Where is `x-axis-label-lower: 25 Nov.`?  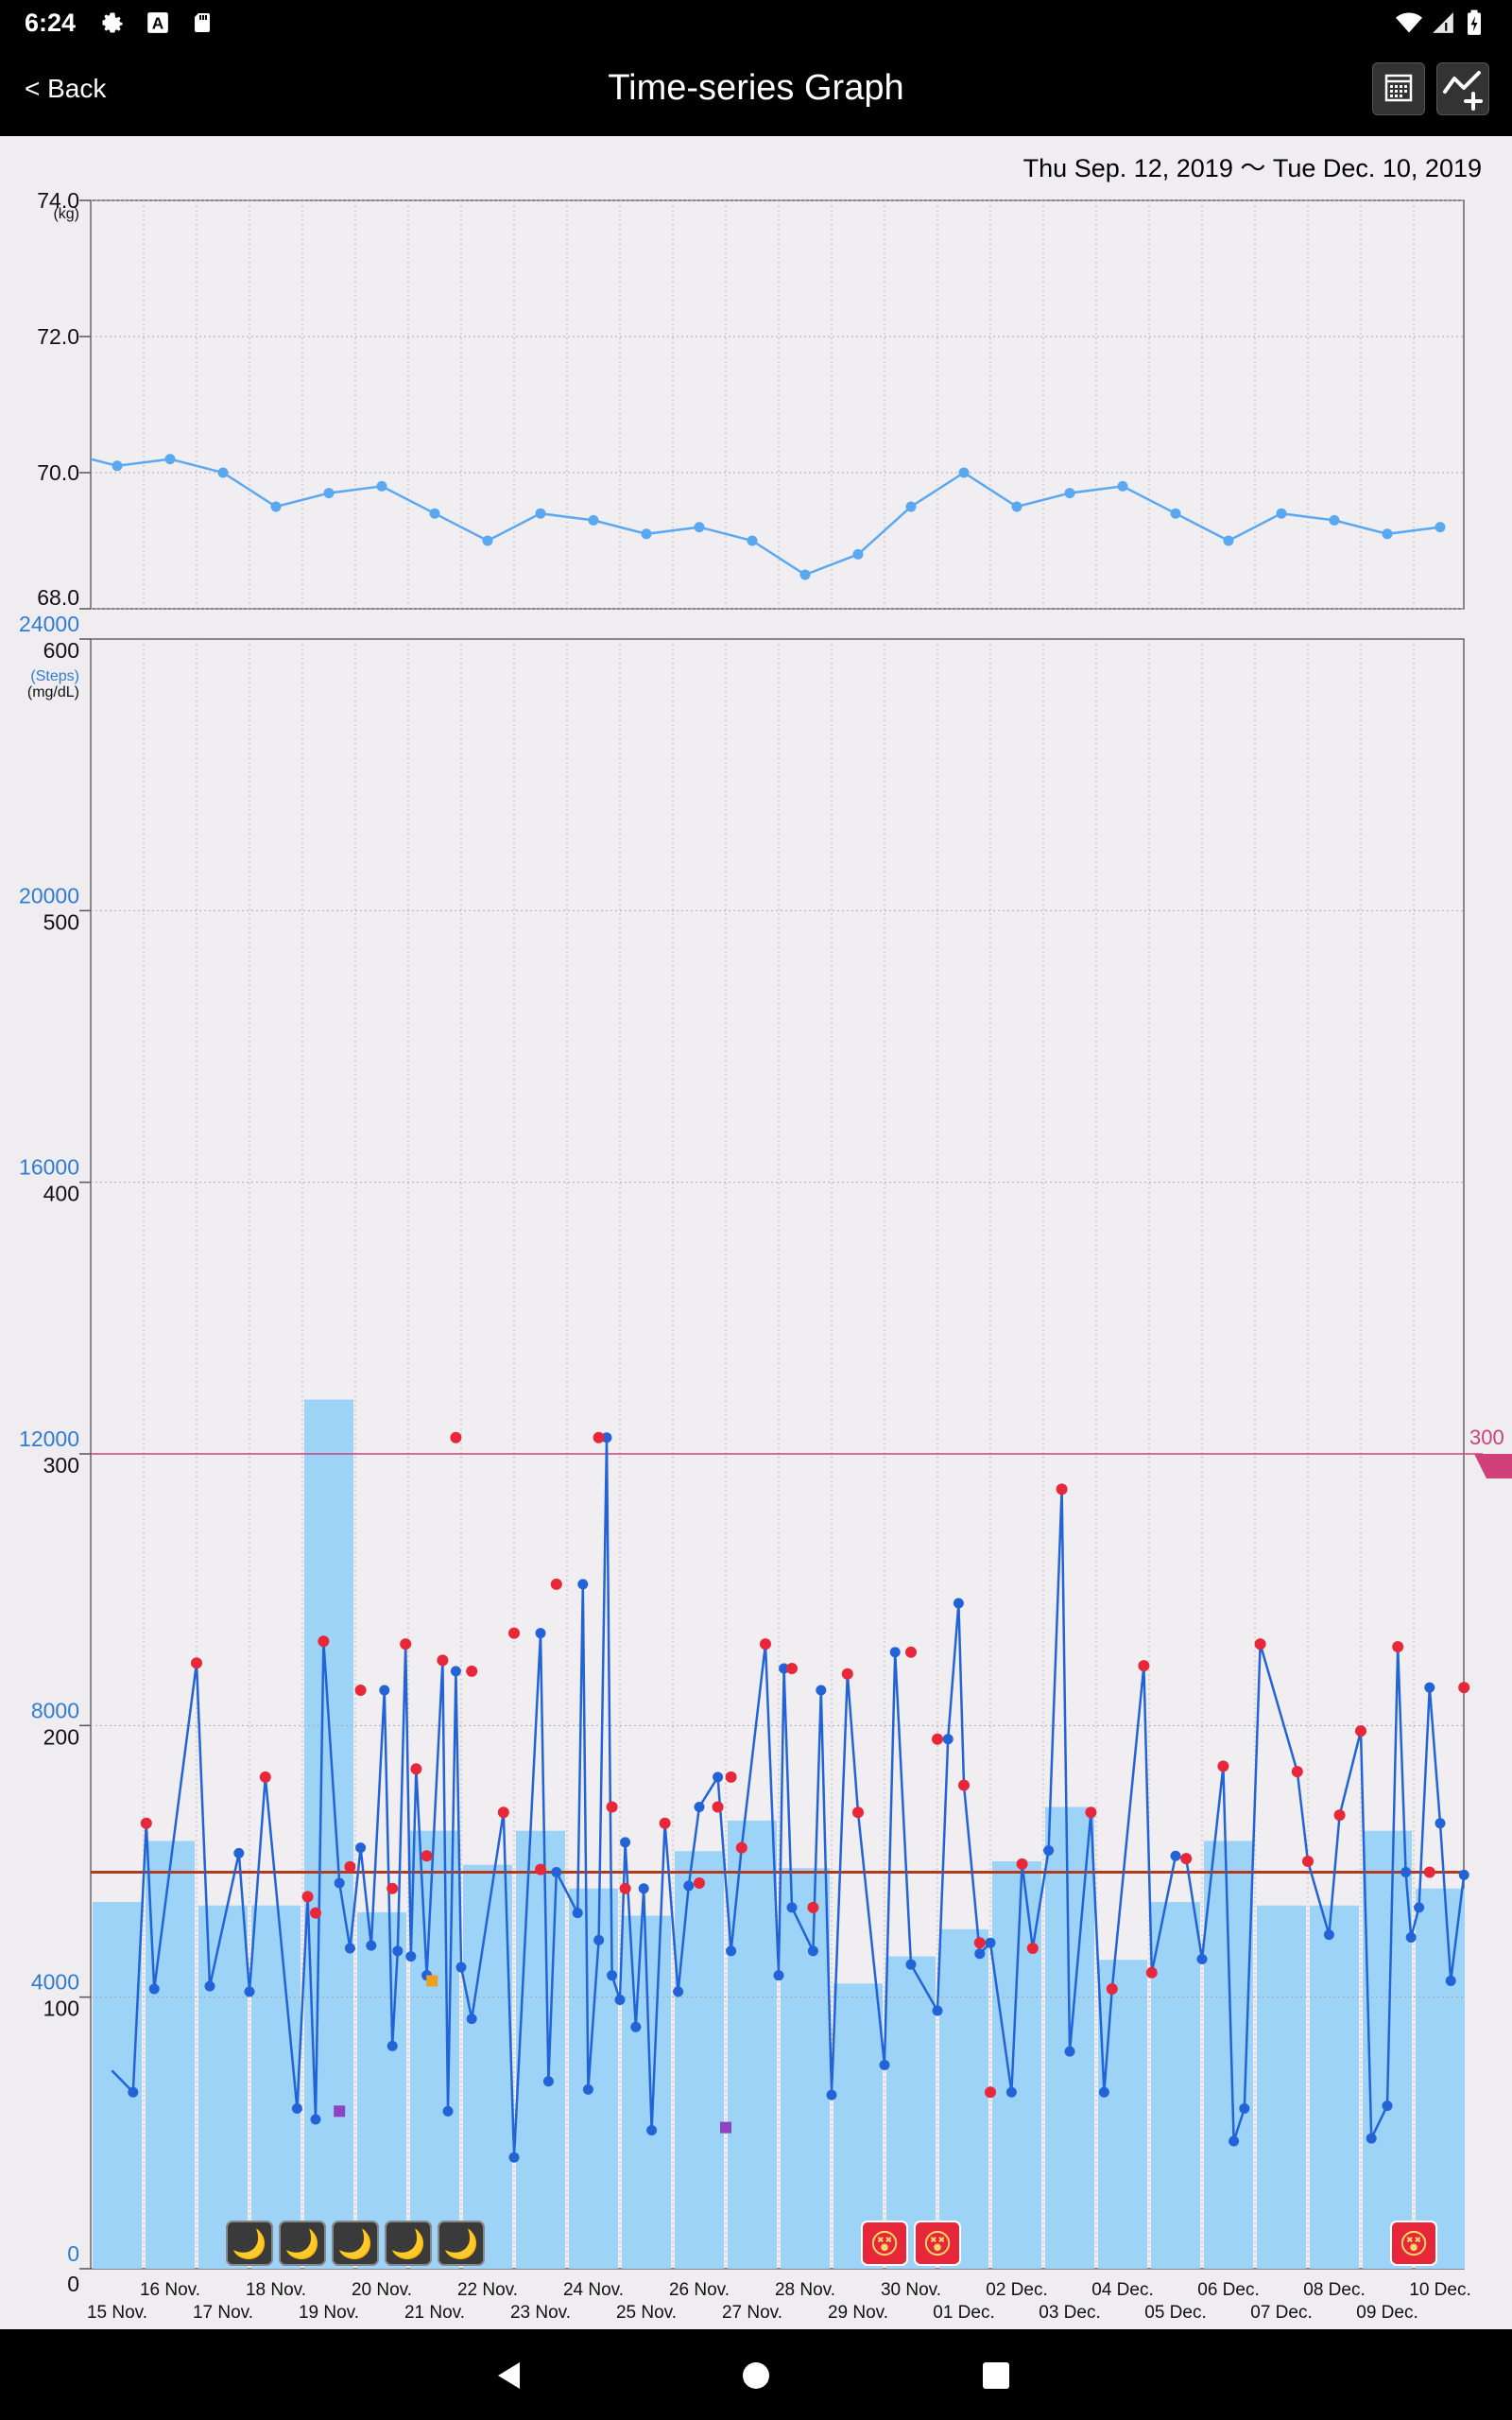
x-axis-label-lower: 25 Nov. is located at coordinates (646, 2313).